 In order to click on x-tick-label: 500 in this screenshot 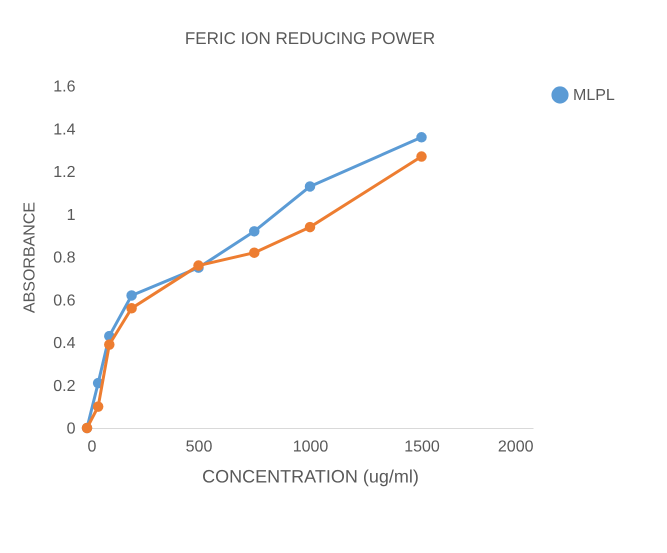, I will do `click(199, 447)`.